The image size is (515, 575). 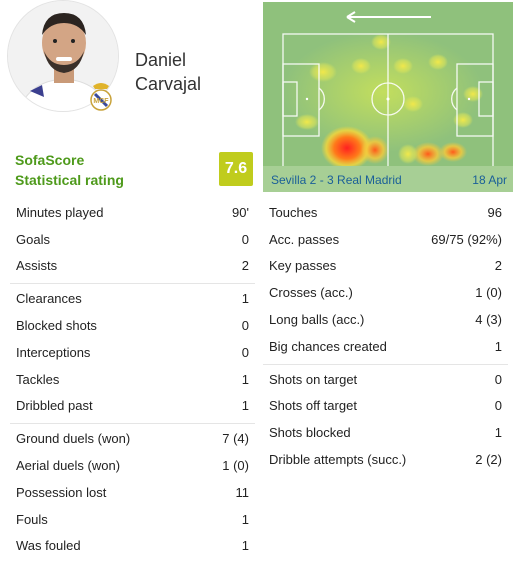 What do you see at coordinates (49, 299) in the screenshot?
I see `stat-label: Clearances` at bounding box center [49, 299].